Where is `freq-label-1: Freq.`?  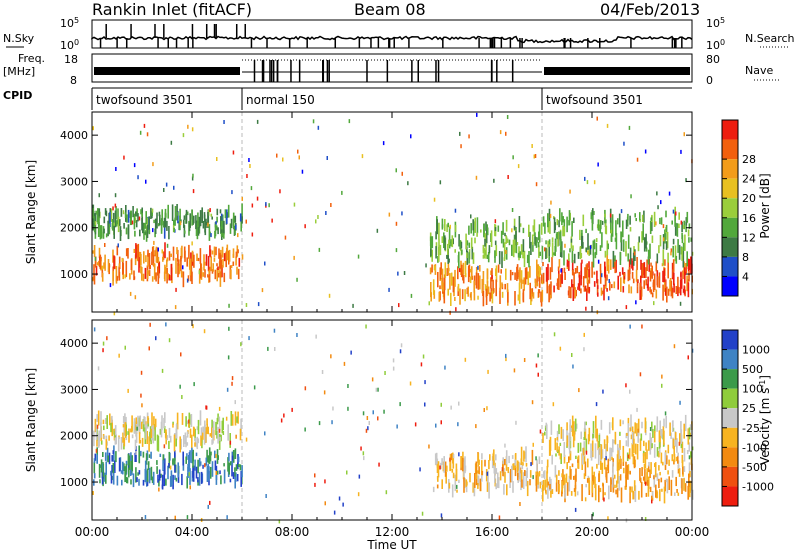 freq-label-1: Freq. is located at coordinates (31, 58).